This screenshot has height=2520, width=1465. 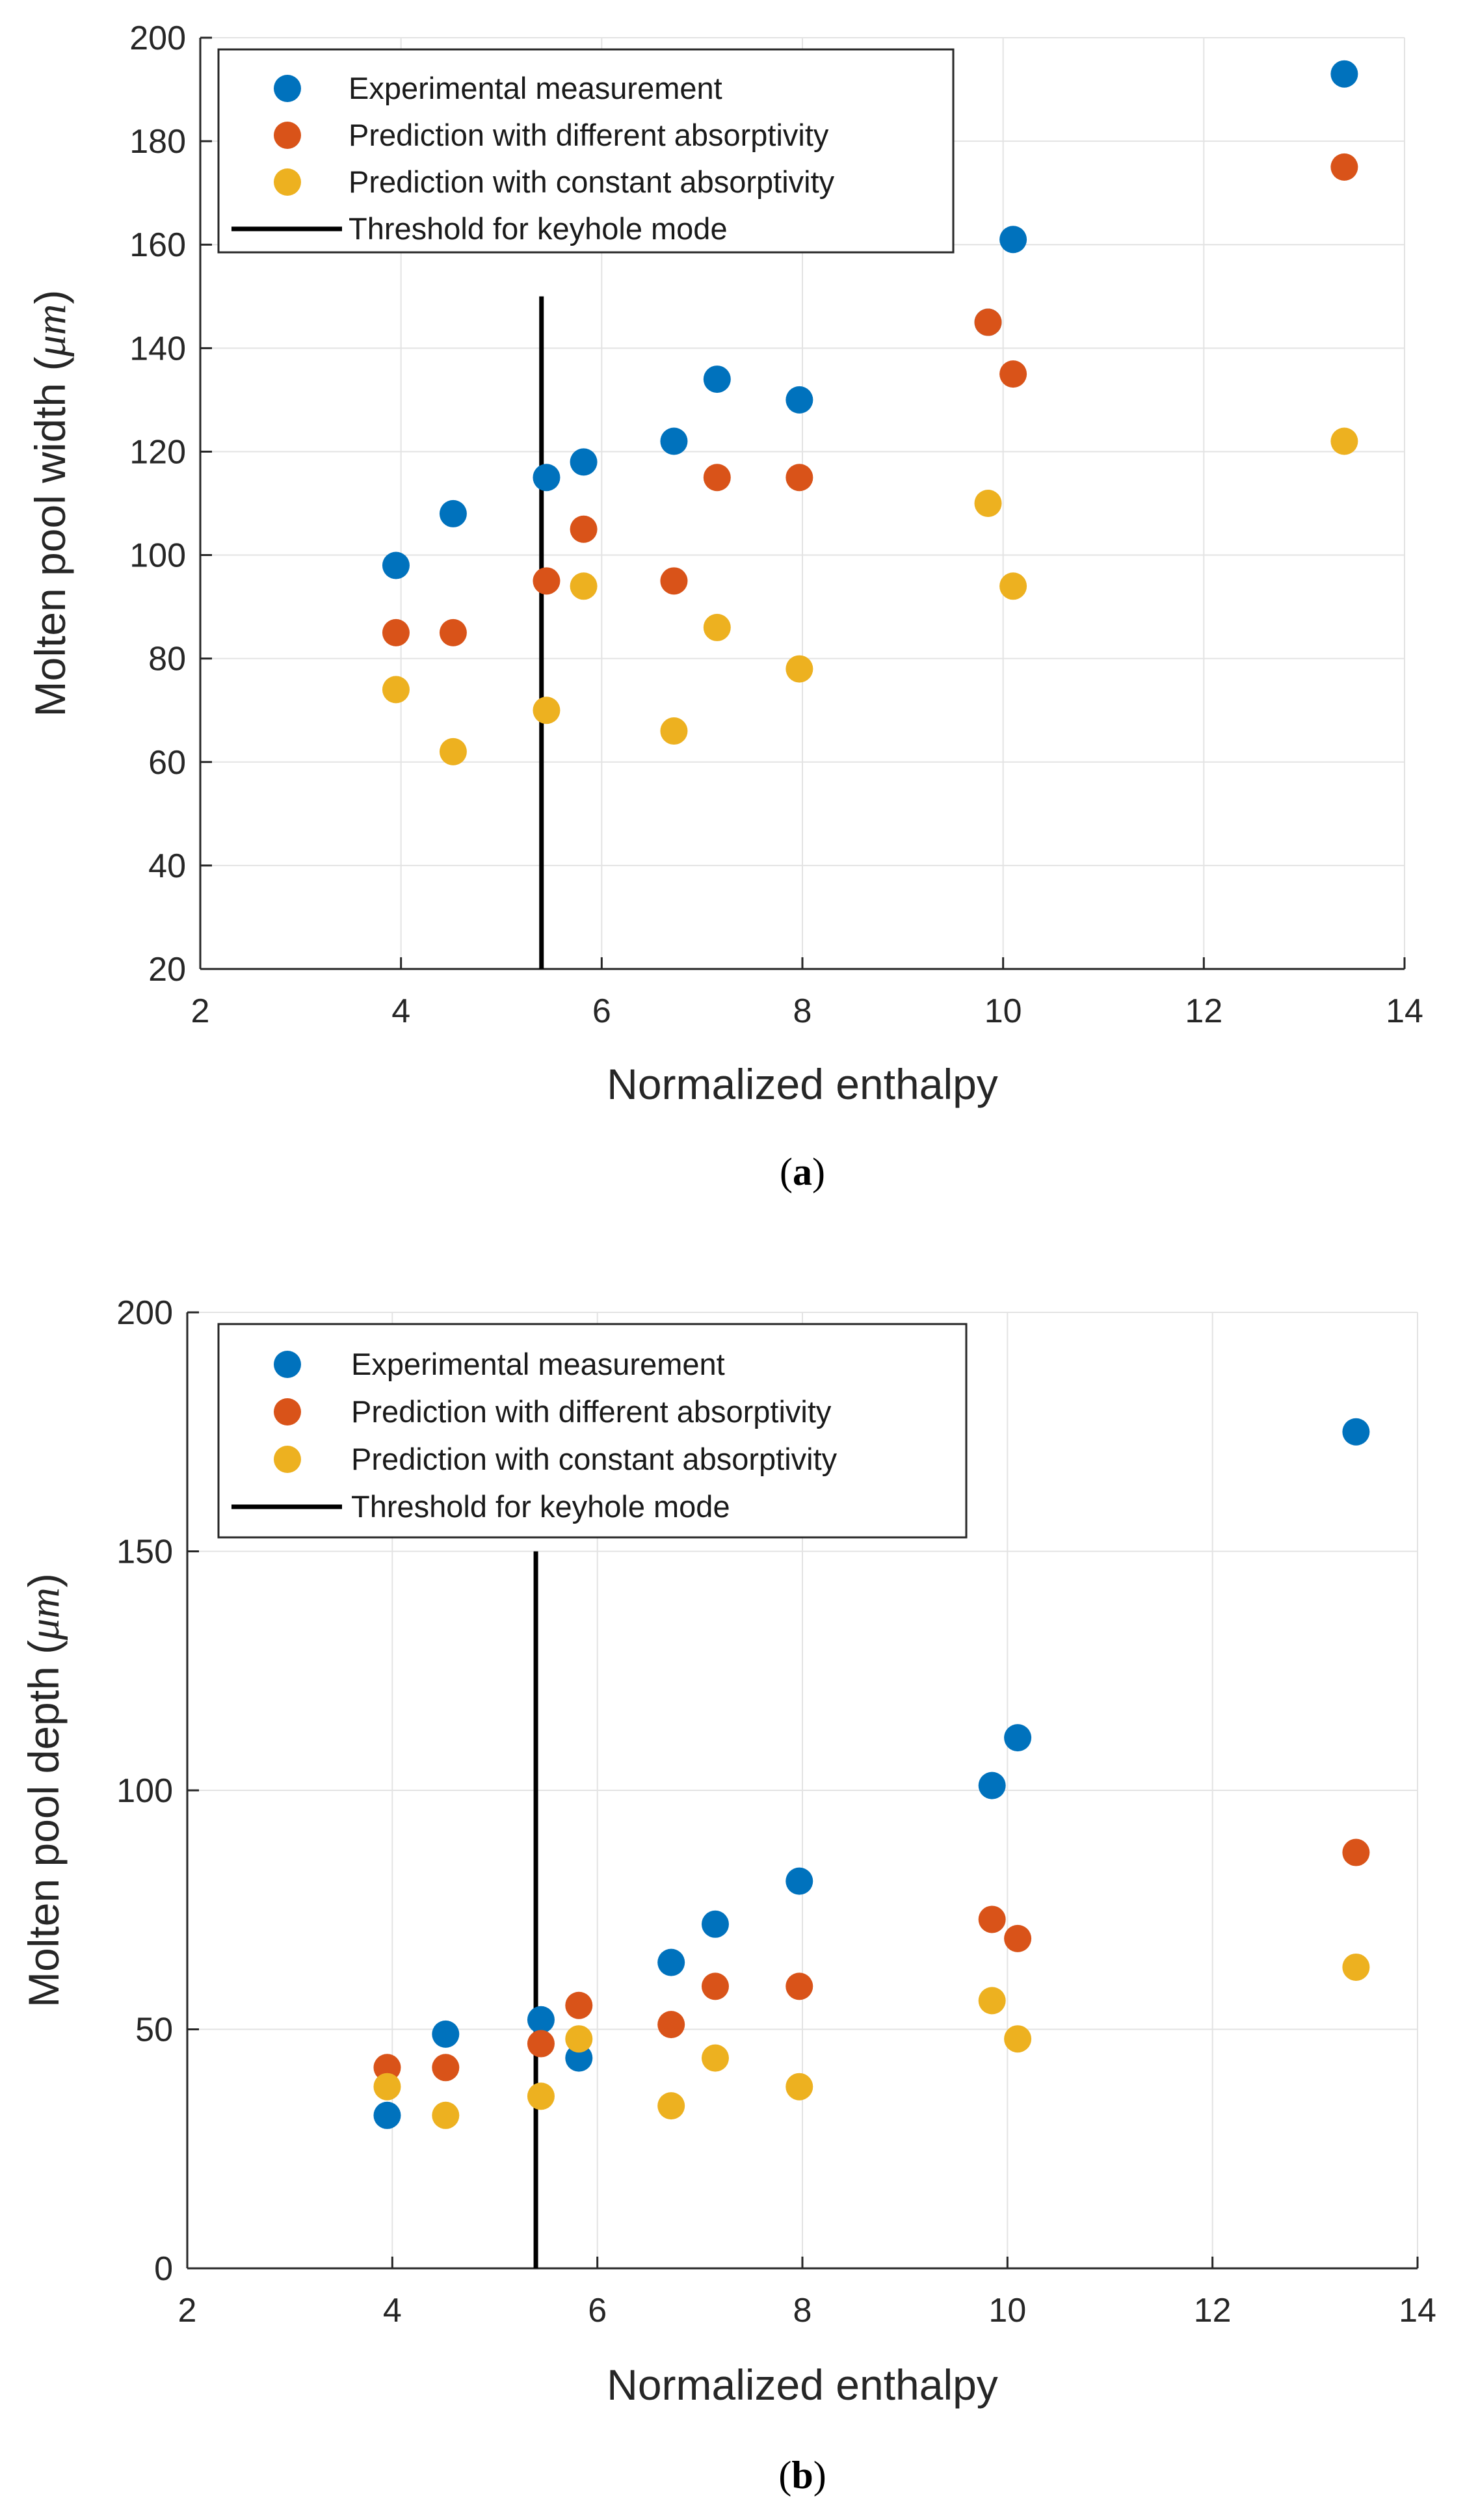 I want to click on y-tick-label: 50, so click(x=154, y=2030).